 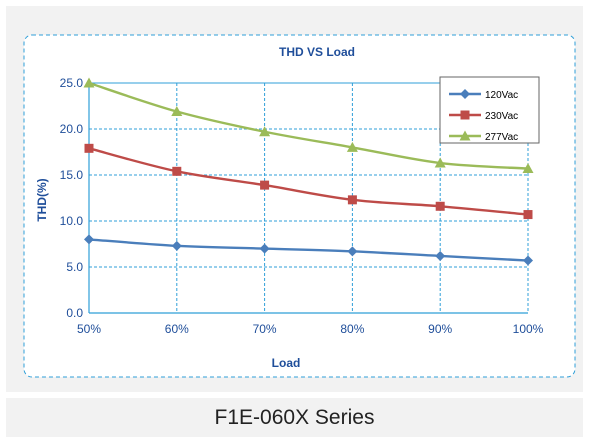 I want to click on series-caption: F1E-060X Series, so click(x=294, y=417).